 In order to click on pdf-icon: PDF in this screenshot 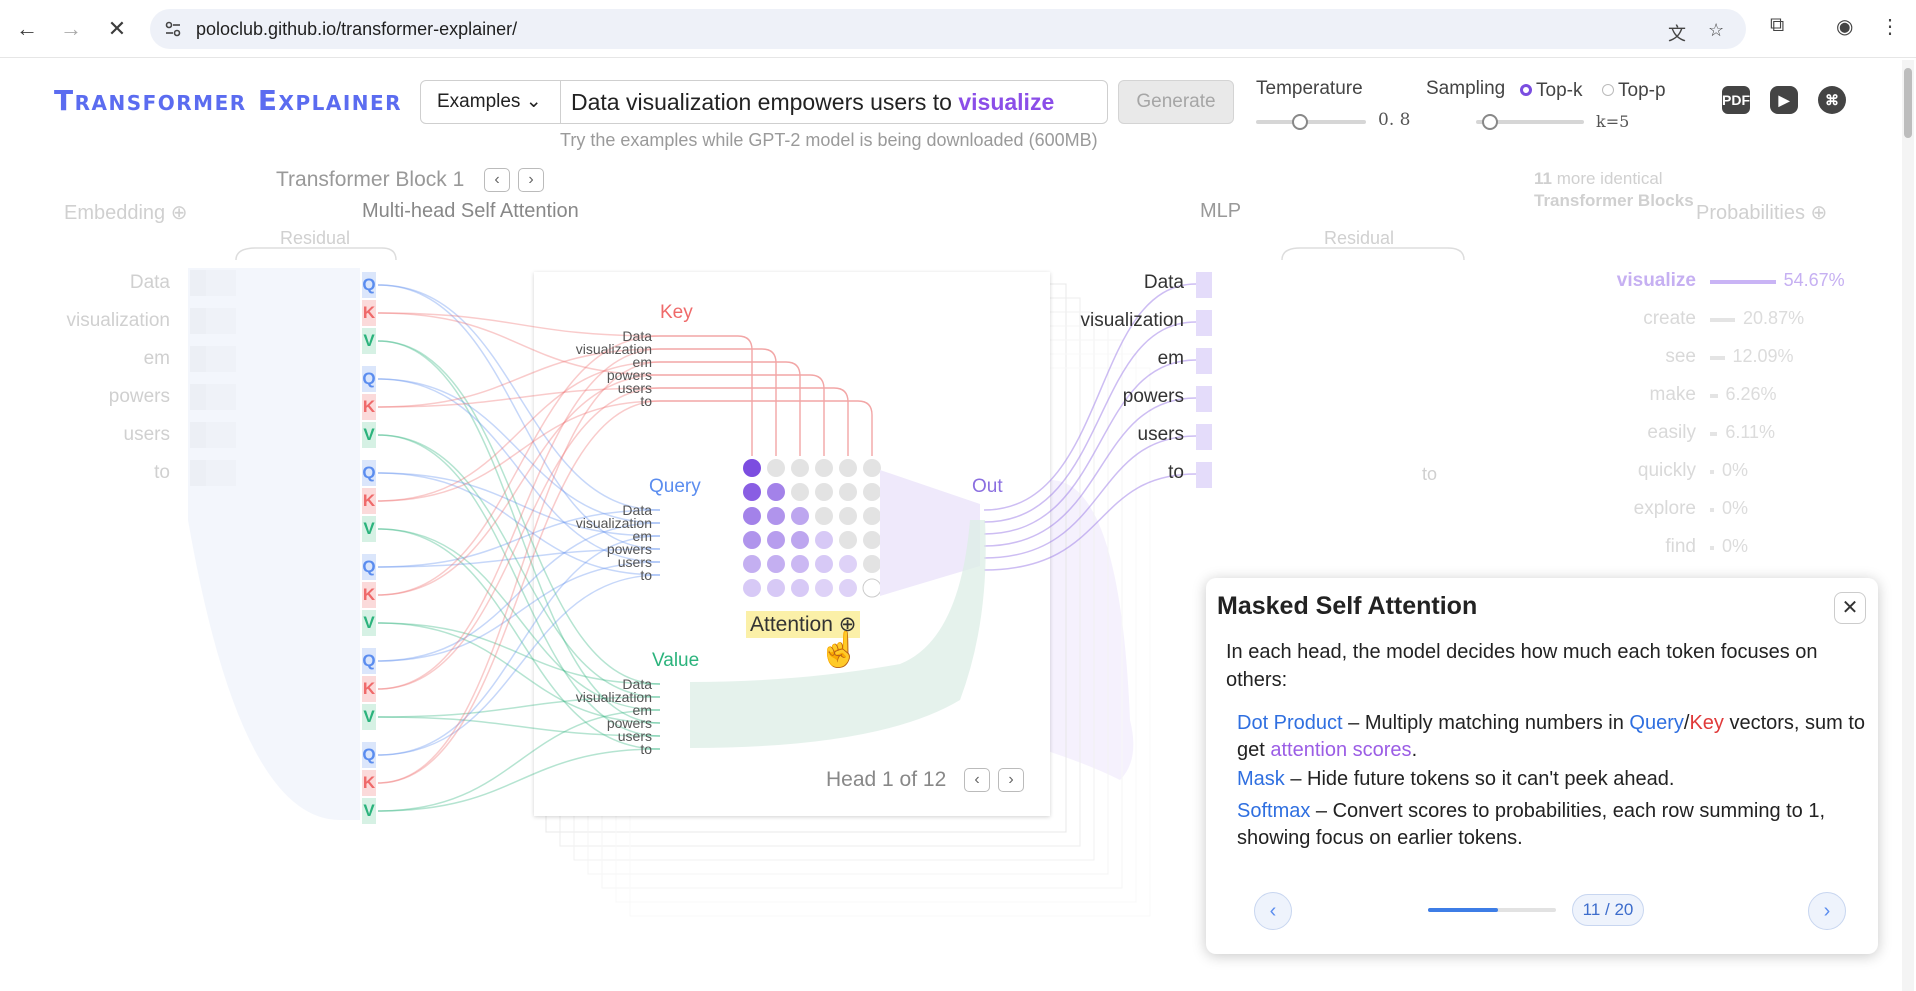, I will do `click(1736, 100)`.